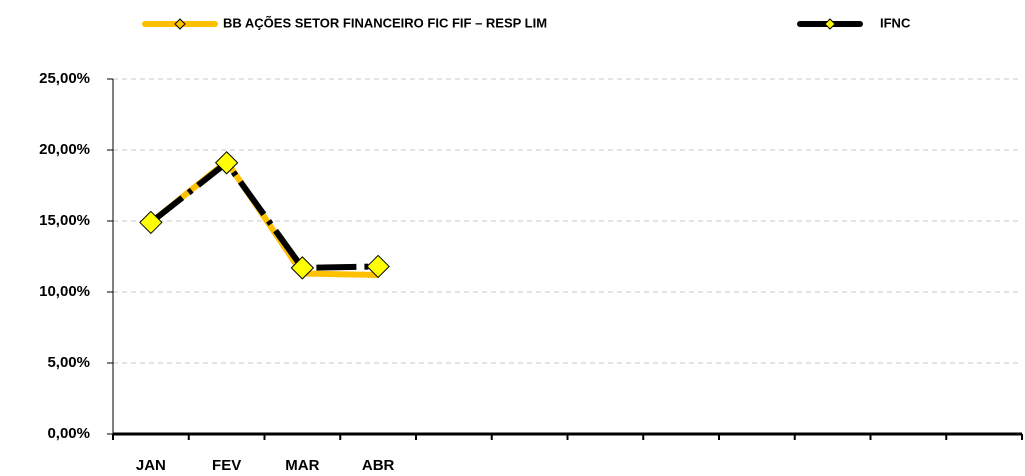  Describe the element at coordinates (895, 22) in the screenshot. I see `legend-label: IFNC` at that location.